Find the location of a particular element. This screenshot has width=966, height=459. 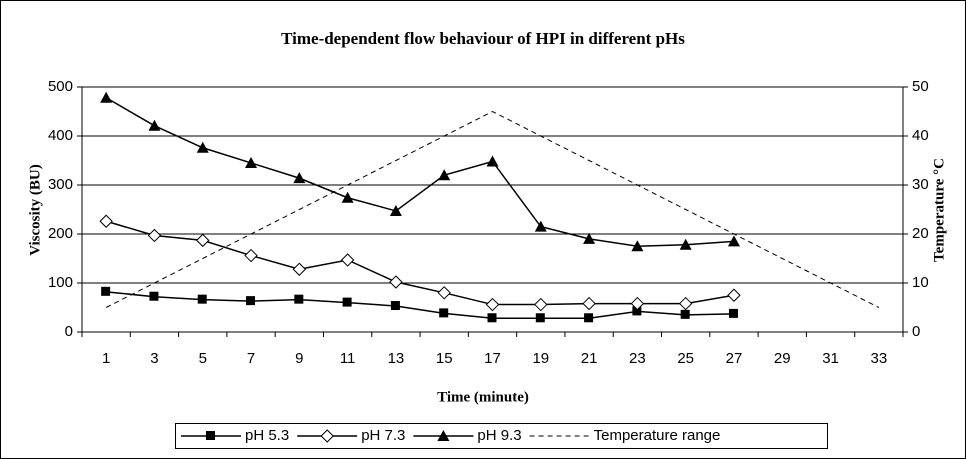

y2-tick-label: 40 is located at coordinates (920, 135).